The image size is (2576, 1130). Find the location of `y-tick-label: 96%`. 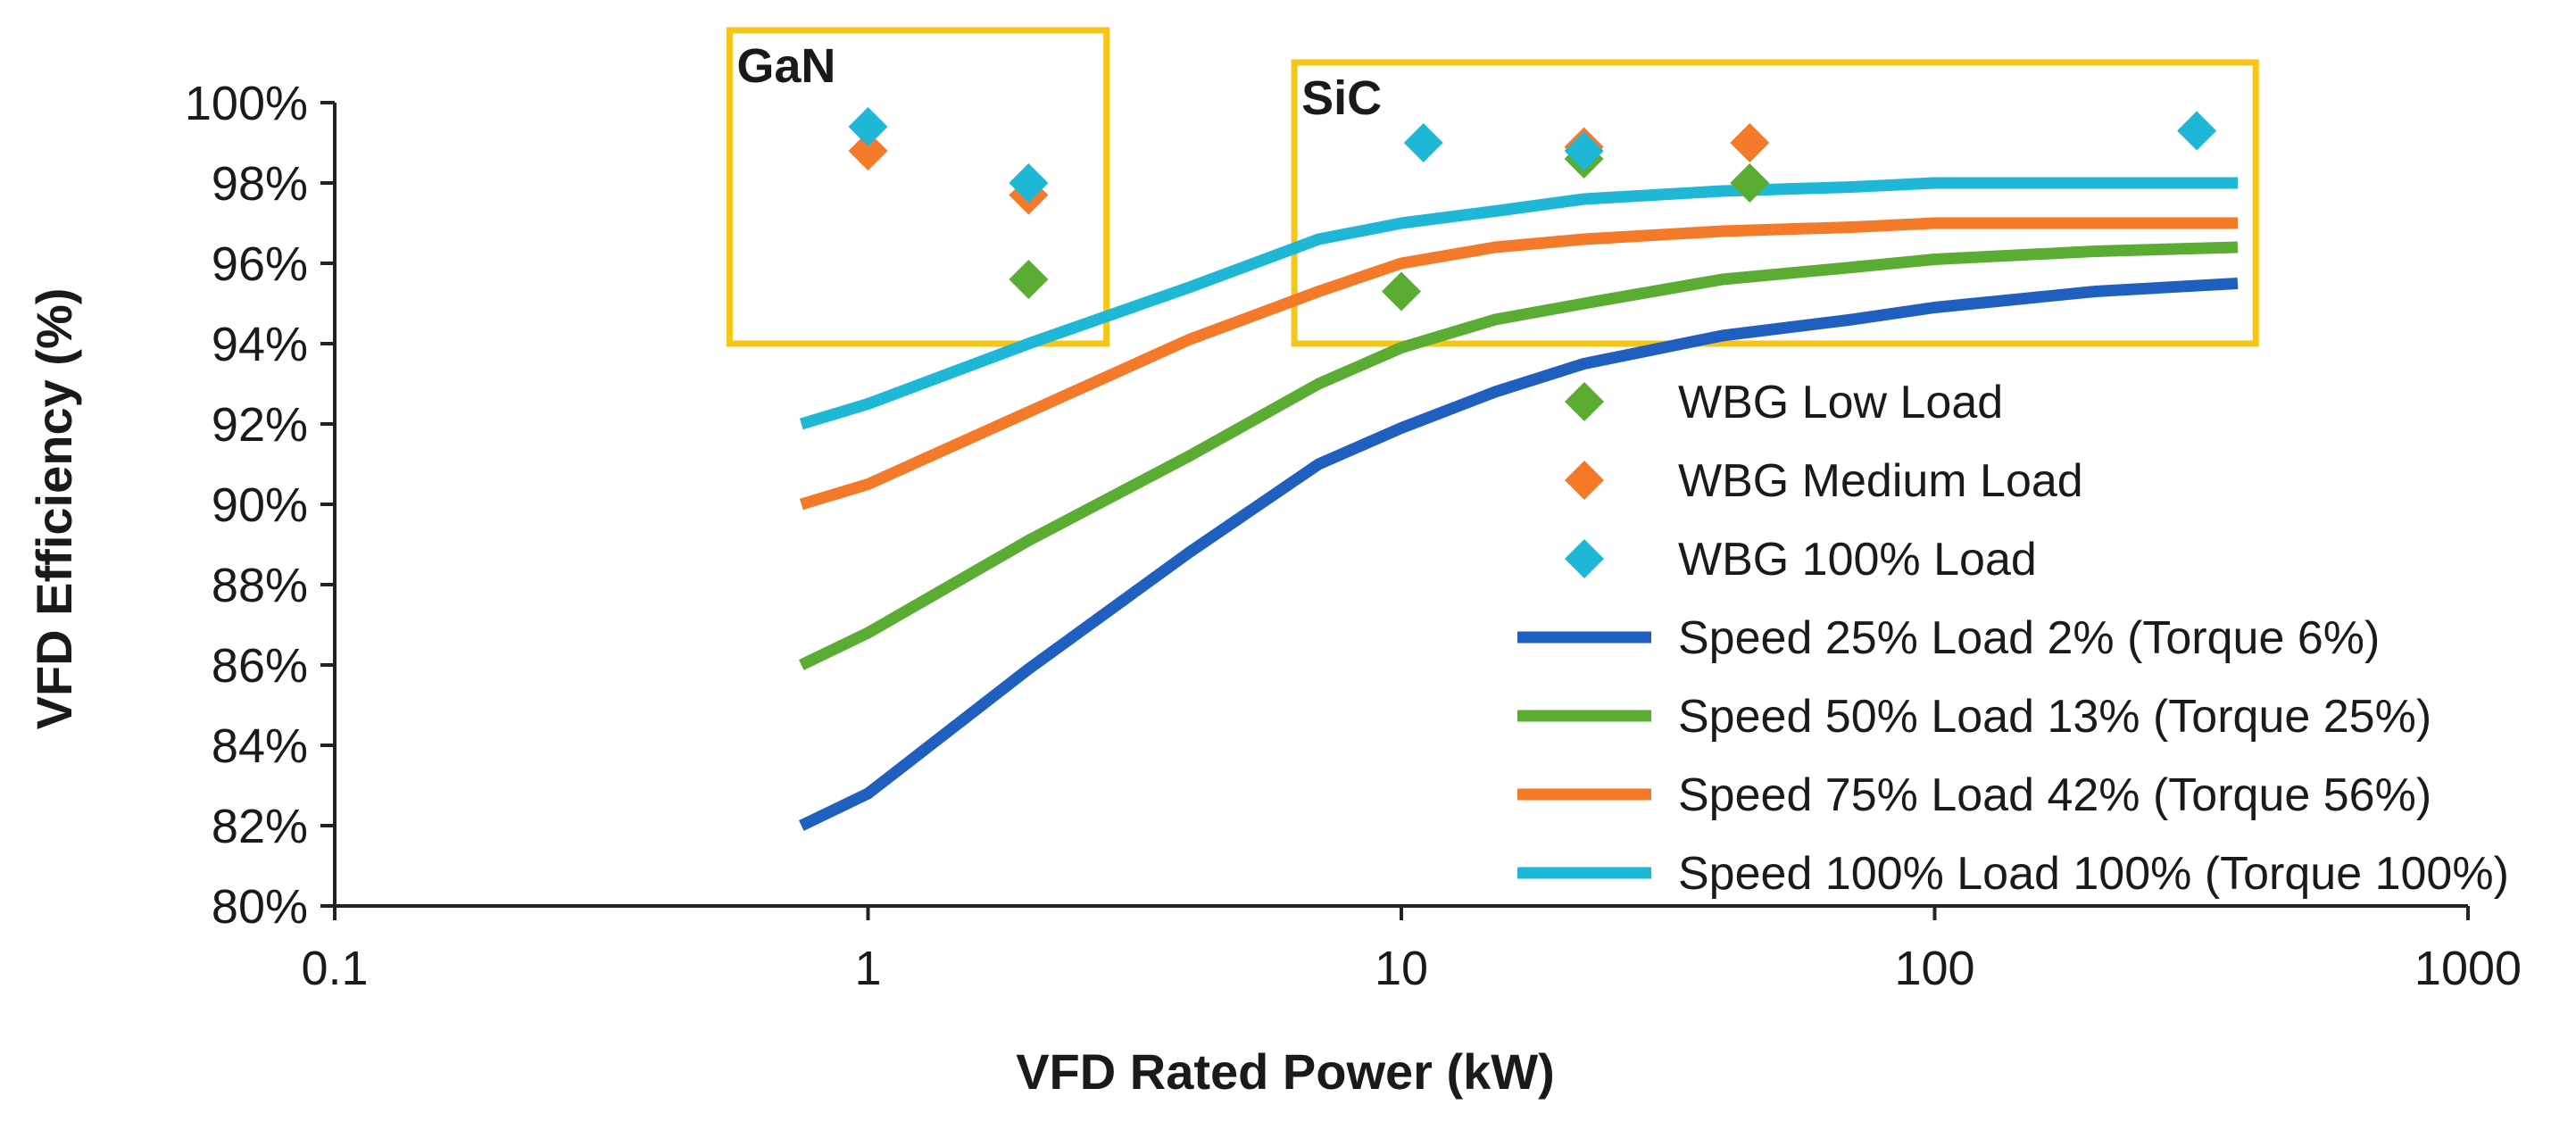

y-tick-label: 96% is located at coordinates (260, 264).